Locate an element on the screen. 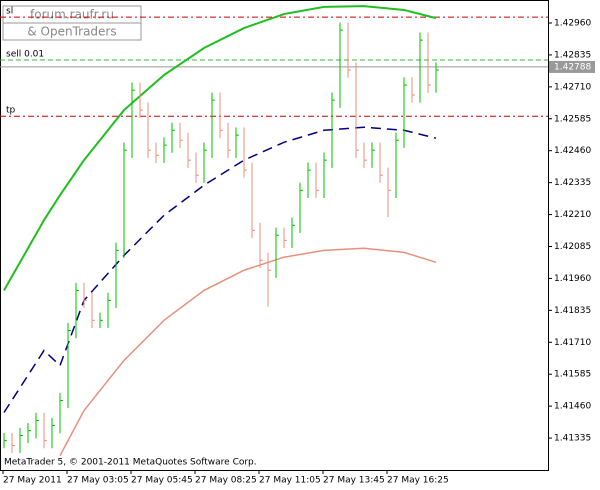 Image resolution: width=600 pixels, height=490 pixels. y-tick-label: 1.42960 is located at coordinates (572, 23).